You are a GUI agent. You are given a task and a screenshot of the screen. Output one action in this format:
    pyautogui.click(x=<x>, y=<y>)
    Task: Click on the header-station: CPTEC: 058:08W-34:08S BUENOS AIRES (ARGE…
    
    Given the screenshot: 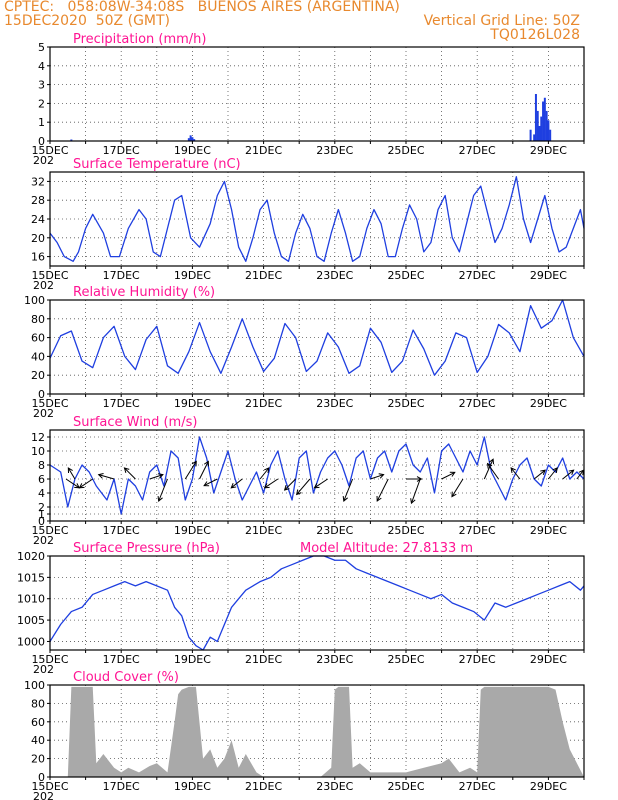 What is the action you would take?
    pyautogui.click(x=202, y=7)
    